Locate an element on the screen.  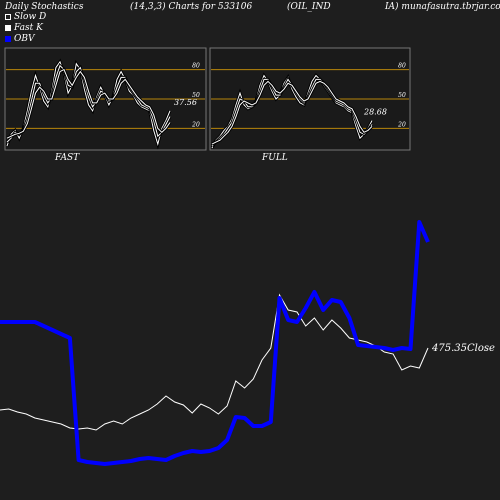
legend-slow-d: Slow D is located at coordinates (25, 17).